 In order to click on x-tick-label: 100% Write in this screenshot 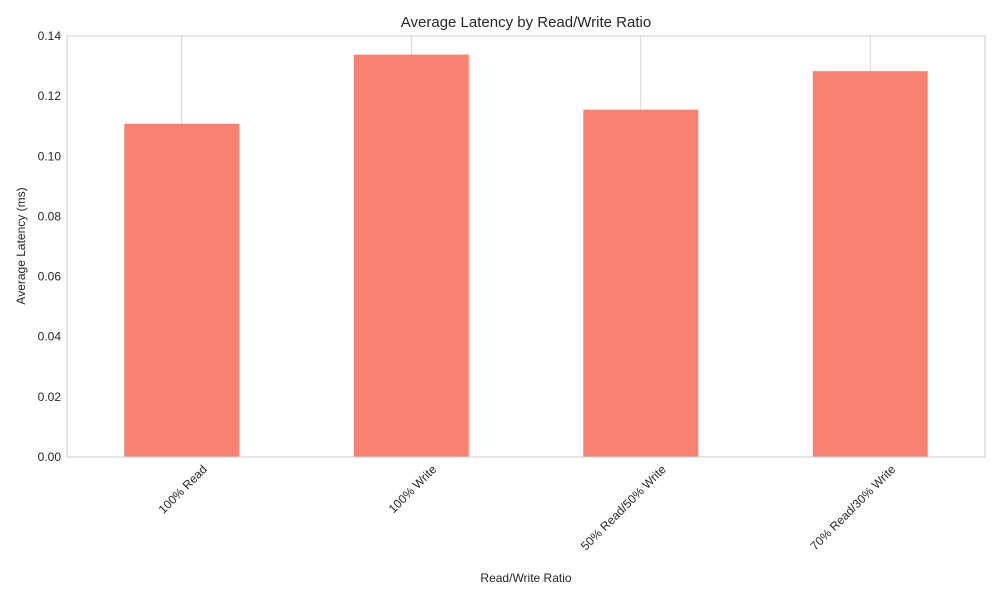, I will do `click(413, 489)`.